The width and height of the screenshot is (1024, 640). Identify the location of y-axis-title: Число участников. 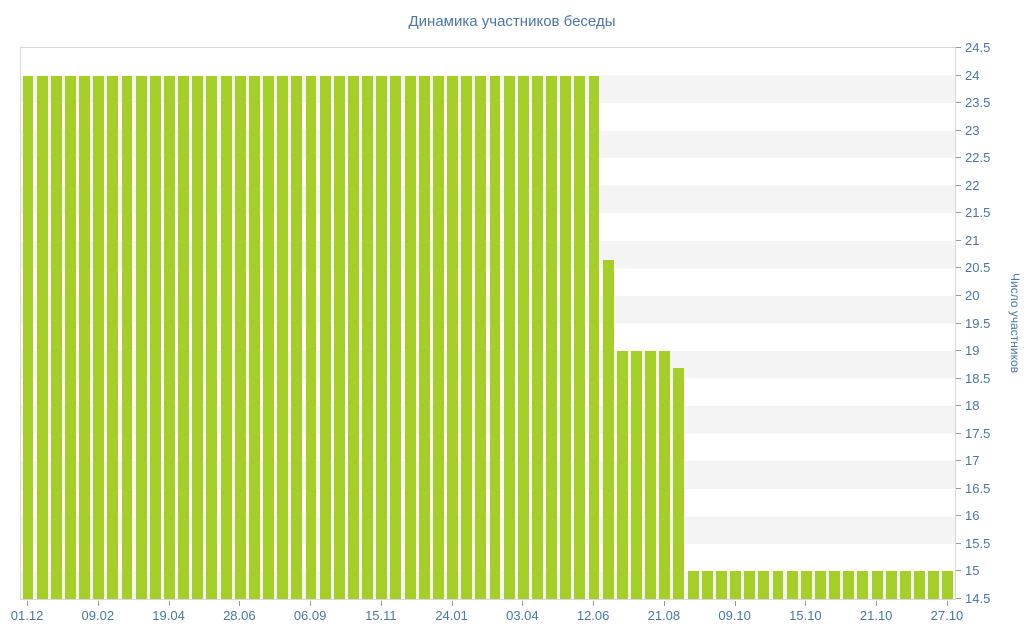
(1015, 323).